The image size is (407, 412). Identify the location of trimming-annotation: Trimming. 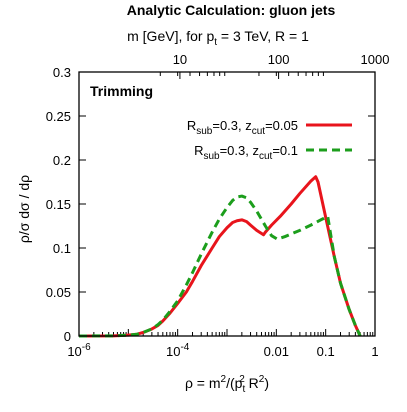
(121, 91).